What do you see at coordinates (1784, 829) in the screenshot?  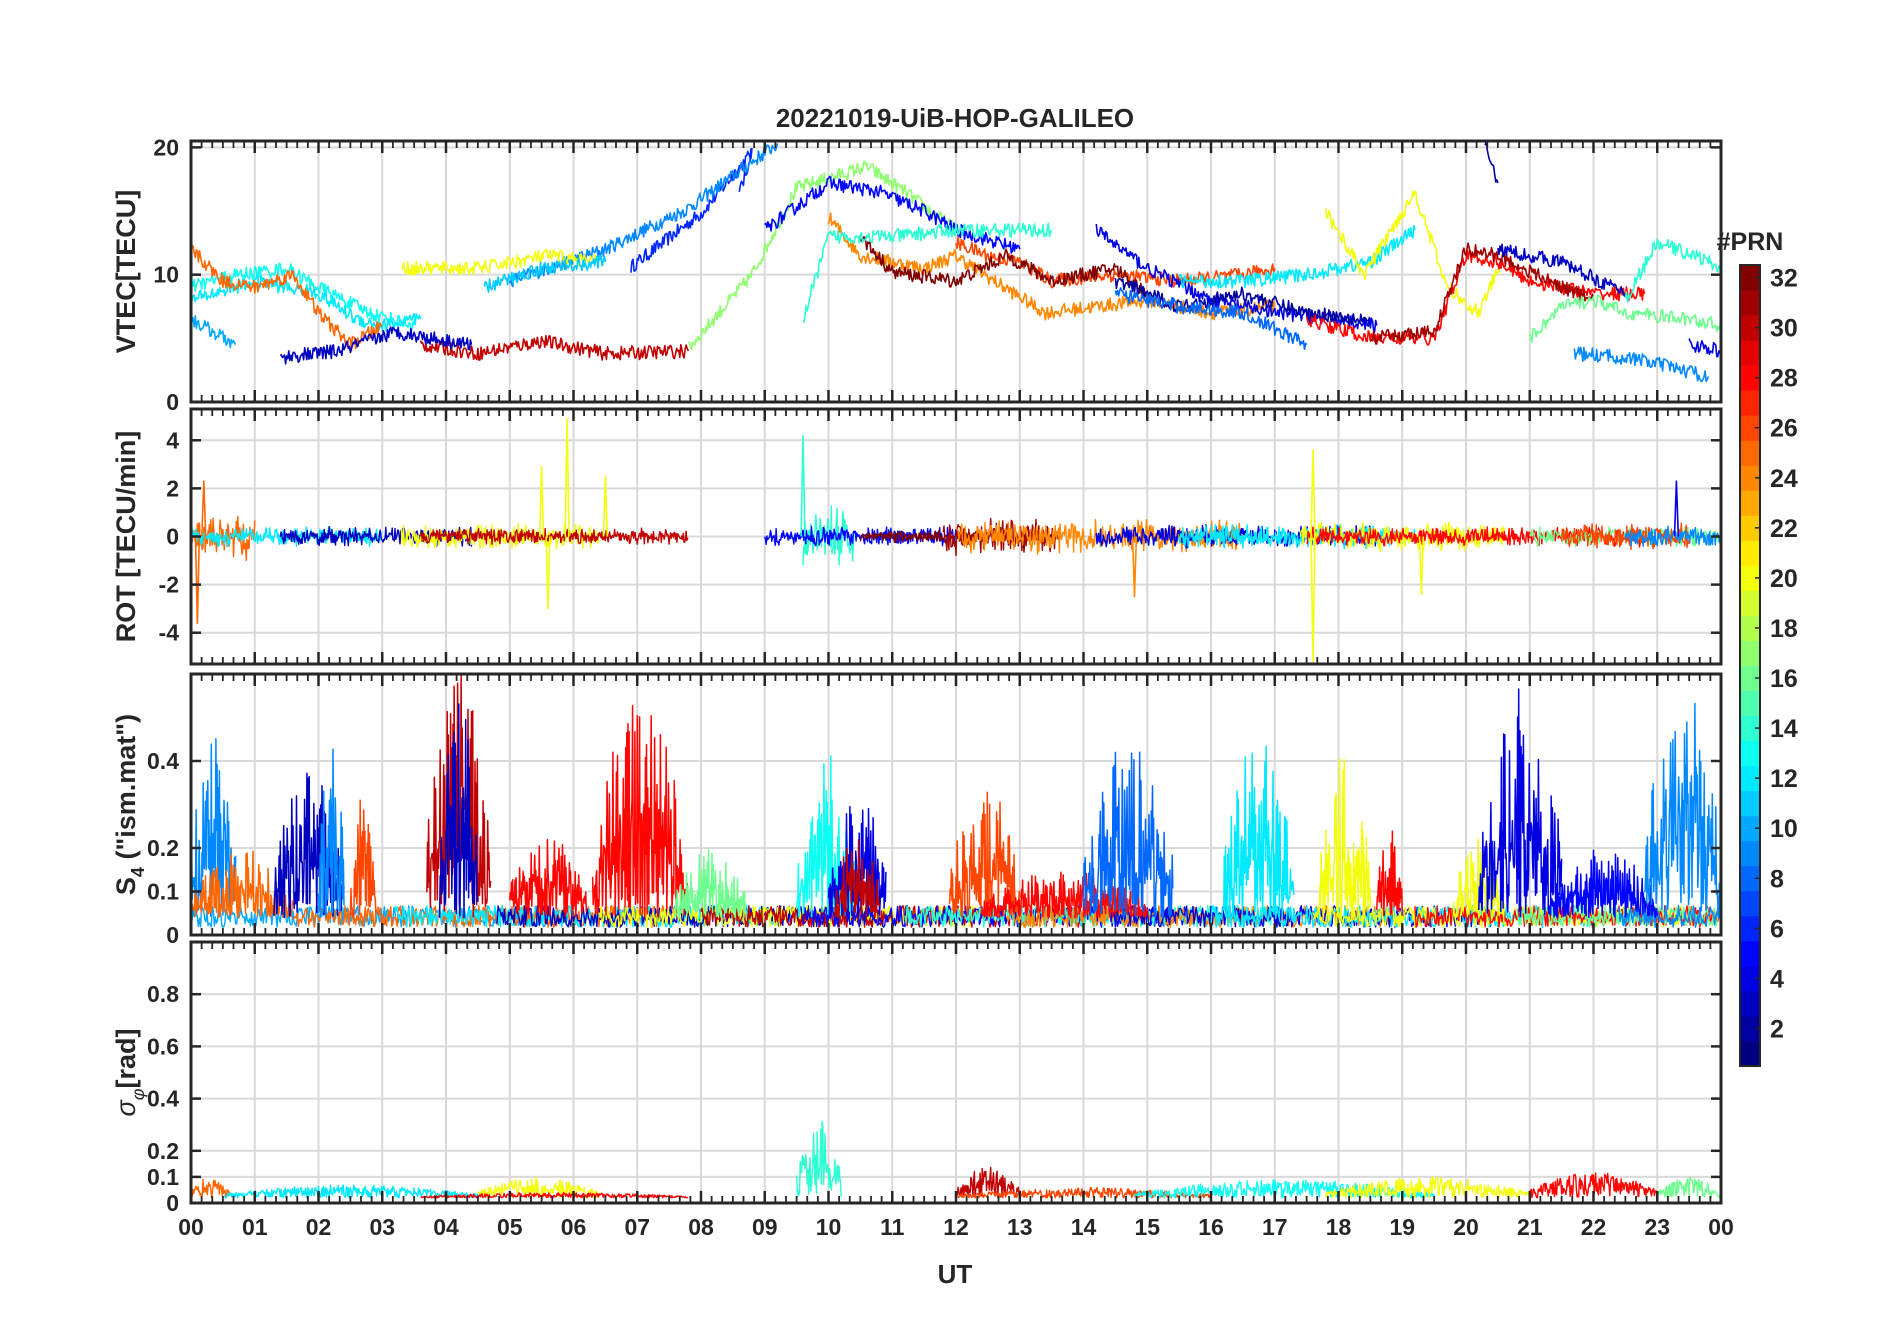 I see `colorbar-tick-label: 10` at bounding box center [1784, 829].